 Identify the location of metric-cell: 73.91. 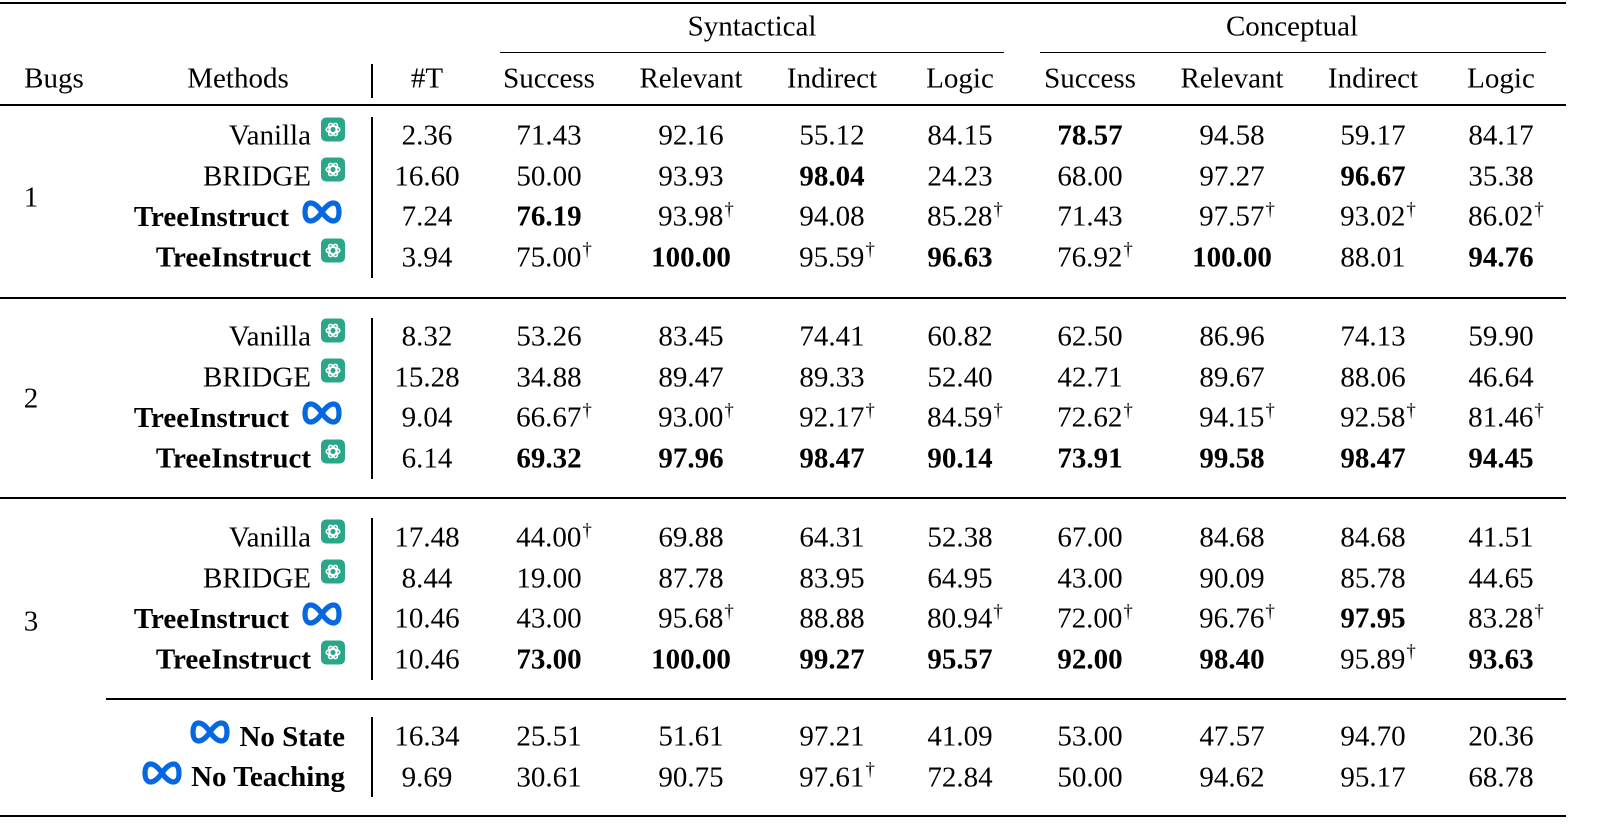
(1090, 458).